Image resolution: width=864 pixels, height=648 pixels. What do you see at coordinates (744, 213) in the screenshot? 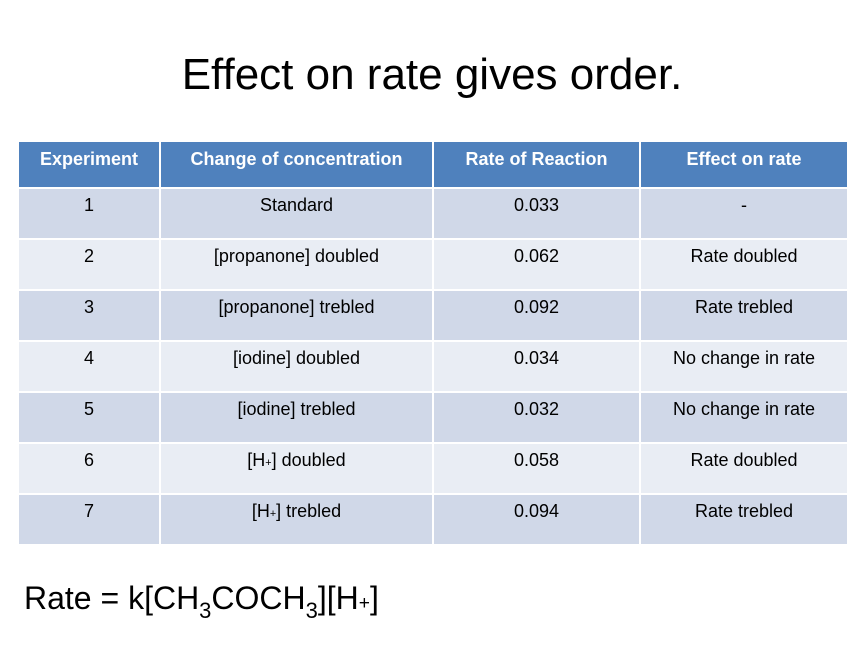
I see `effect-cell: -` at bounding box center [744, 213].